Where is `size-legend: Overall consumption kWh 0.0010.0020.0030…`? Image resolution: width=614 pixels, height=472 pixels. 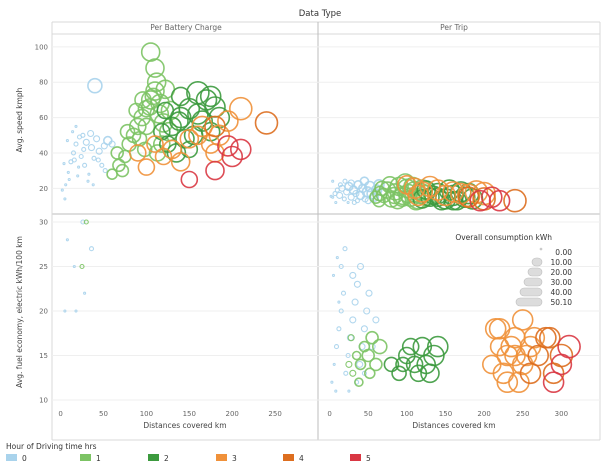 size-legend: Overall consumption kWh 0.0010.0020.0030… is located at coordinates (513, 270).